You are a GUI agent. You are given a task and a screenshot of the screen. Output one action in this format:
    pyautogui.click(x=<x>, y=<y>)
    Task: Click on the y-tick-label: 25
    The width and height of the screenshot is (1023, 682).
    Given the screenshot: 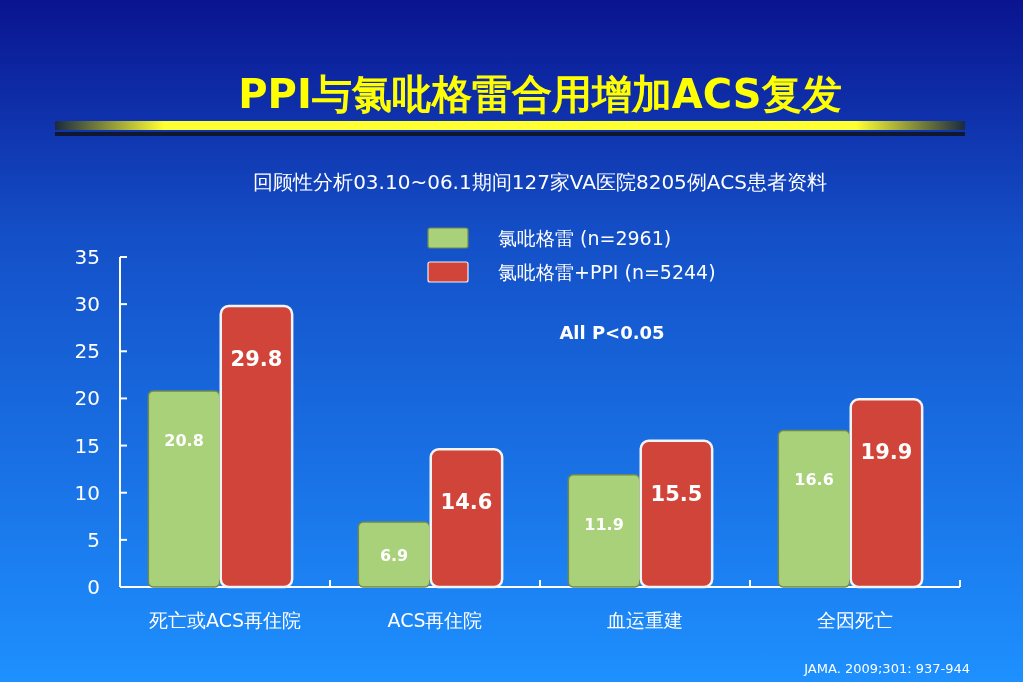 What is the action you would take?
    pyautogui.click(x=87, y=351)
    